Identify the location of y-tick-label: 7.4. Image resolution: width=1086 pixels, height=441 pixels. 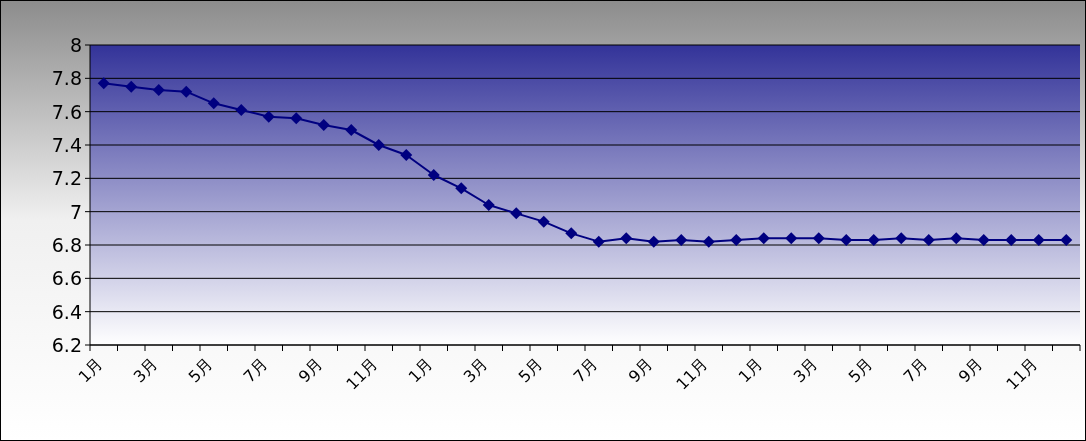
(66, 145).